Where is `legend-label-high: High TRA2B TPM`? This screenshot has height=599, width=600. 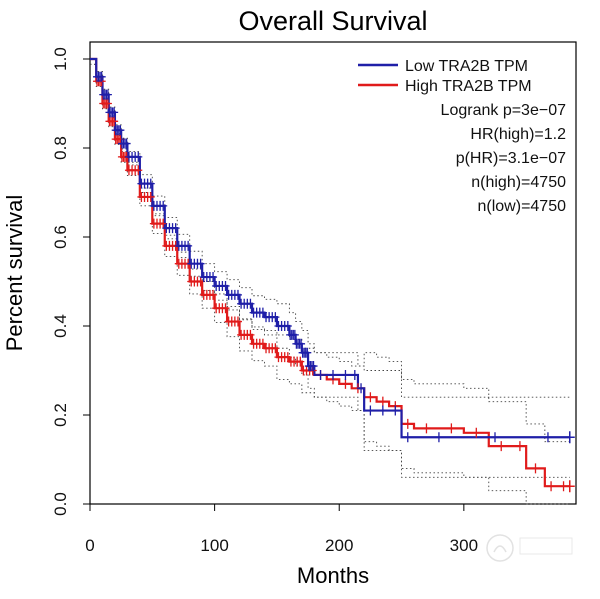 legend-label-high: High TRA2B TPM is located at coordinates (468, 86).